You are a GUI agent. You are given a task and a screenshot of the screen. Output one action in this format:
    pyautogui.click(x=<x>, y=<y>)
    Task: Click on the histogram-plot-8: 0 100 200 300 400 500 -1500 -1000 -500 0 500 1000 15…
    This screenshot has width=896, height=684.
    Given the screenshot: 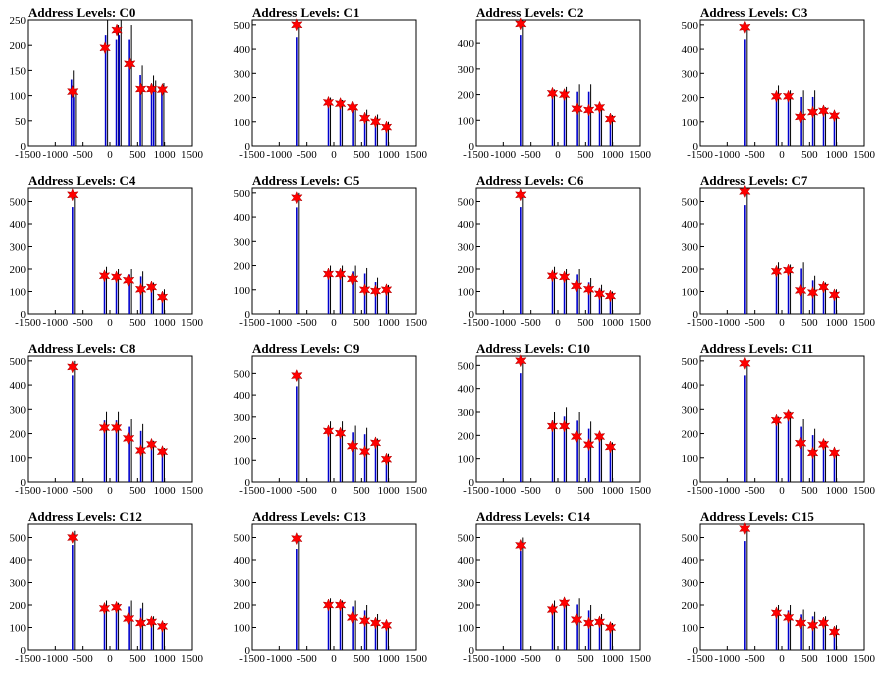 What is the action you would take?
    pyautogui.click(x=107, y=426)
    